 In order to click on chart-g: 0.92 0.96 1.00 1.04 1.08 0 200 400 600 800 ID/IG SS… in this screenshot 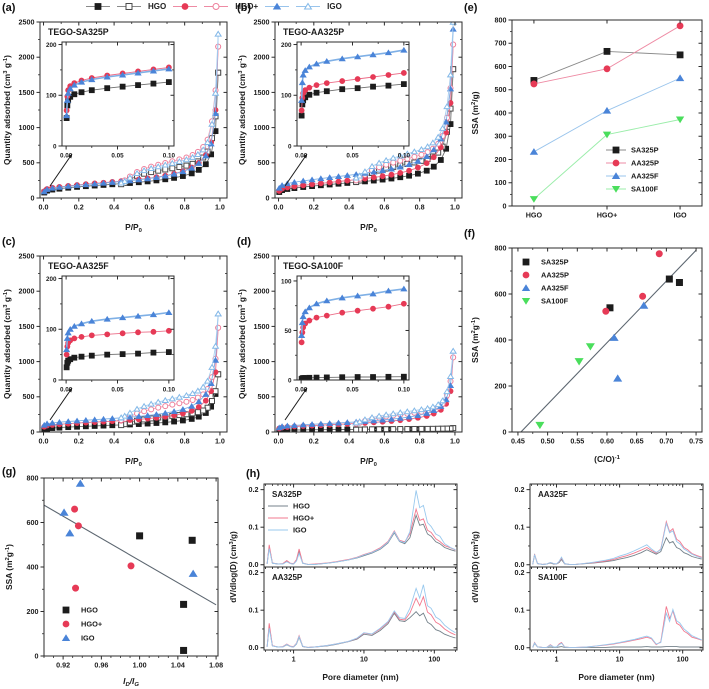, I will do `click(113, 580)`.